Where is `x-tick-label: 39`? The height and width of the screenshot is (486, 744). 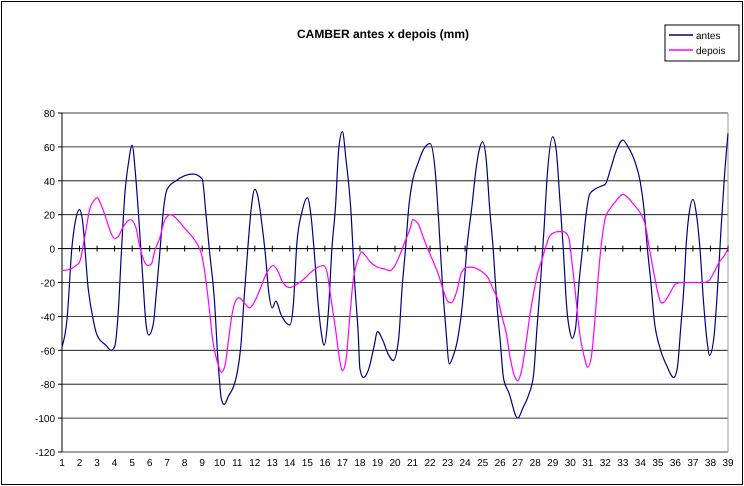 x-tick-label: 39 is located at coordinates (728, 463).